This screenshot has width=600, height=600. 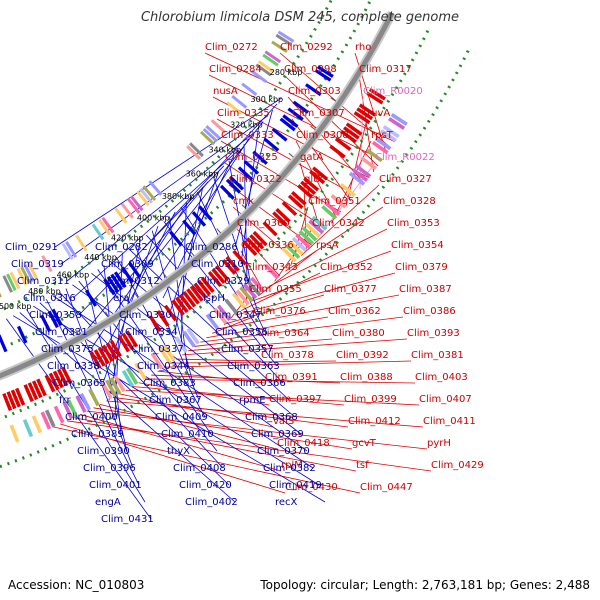 I want to click on gene-label-reverse: Clim_0410, so click(x=187, y=434).